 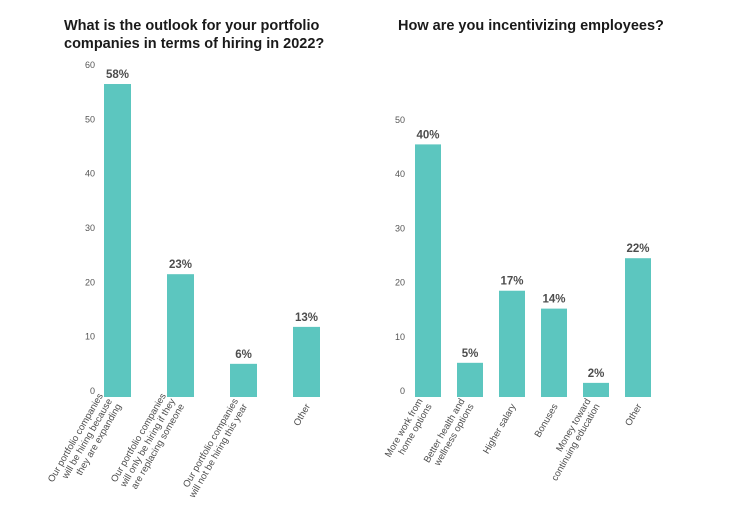 What do you see at coordinates (400, 337) in the screenshot?
I see `incentives-y-tick-10: 10` at bounding box center [400, 337].